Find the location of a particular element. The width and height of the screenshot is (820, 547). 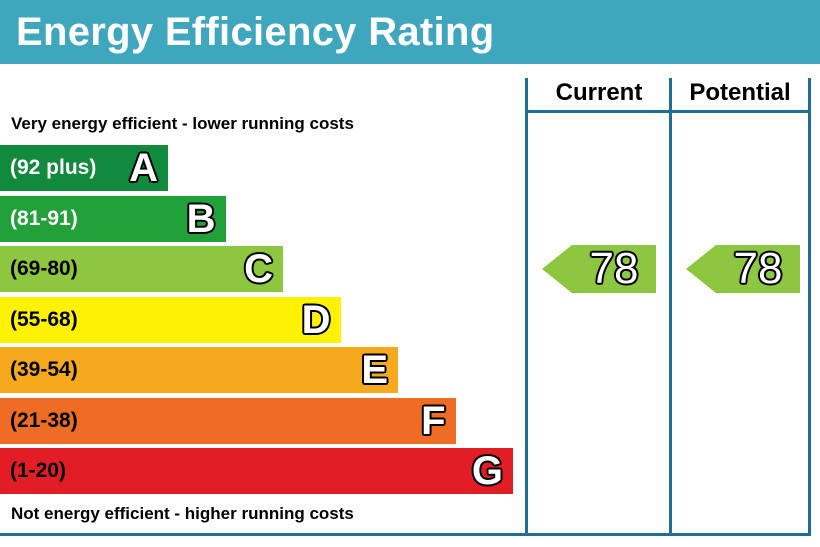

header-bar: Energy Efficiency Rating is located at coordinates (410, 32).